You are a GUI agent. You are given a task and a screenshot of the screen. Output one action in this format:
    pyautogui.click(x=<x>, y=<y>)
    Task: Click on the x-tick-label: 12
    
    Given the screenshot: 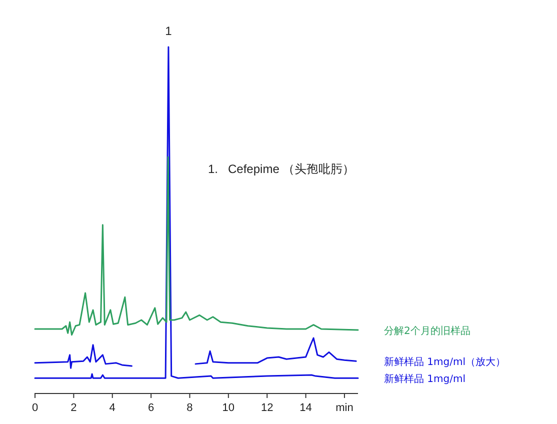 What is the action you would take?
    pyautogui.click(x=267, y=408)
    